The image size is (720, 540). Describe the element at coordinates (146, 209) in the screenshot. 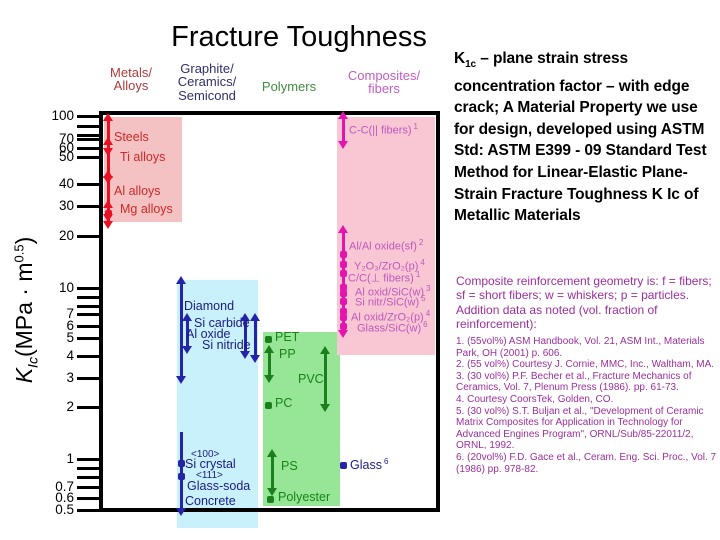

I see `material-label-mg-alloys: Mg alloys` at that location.